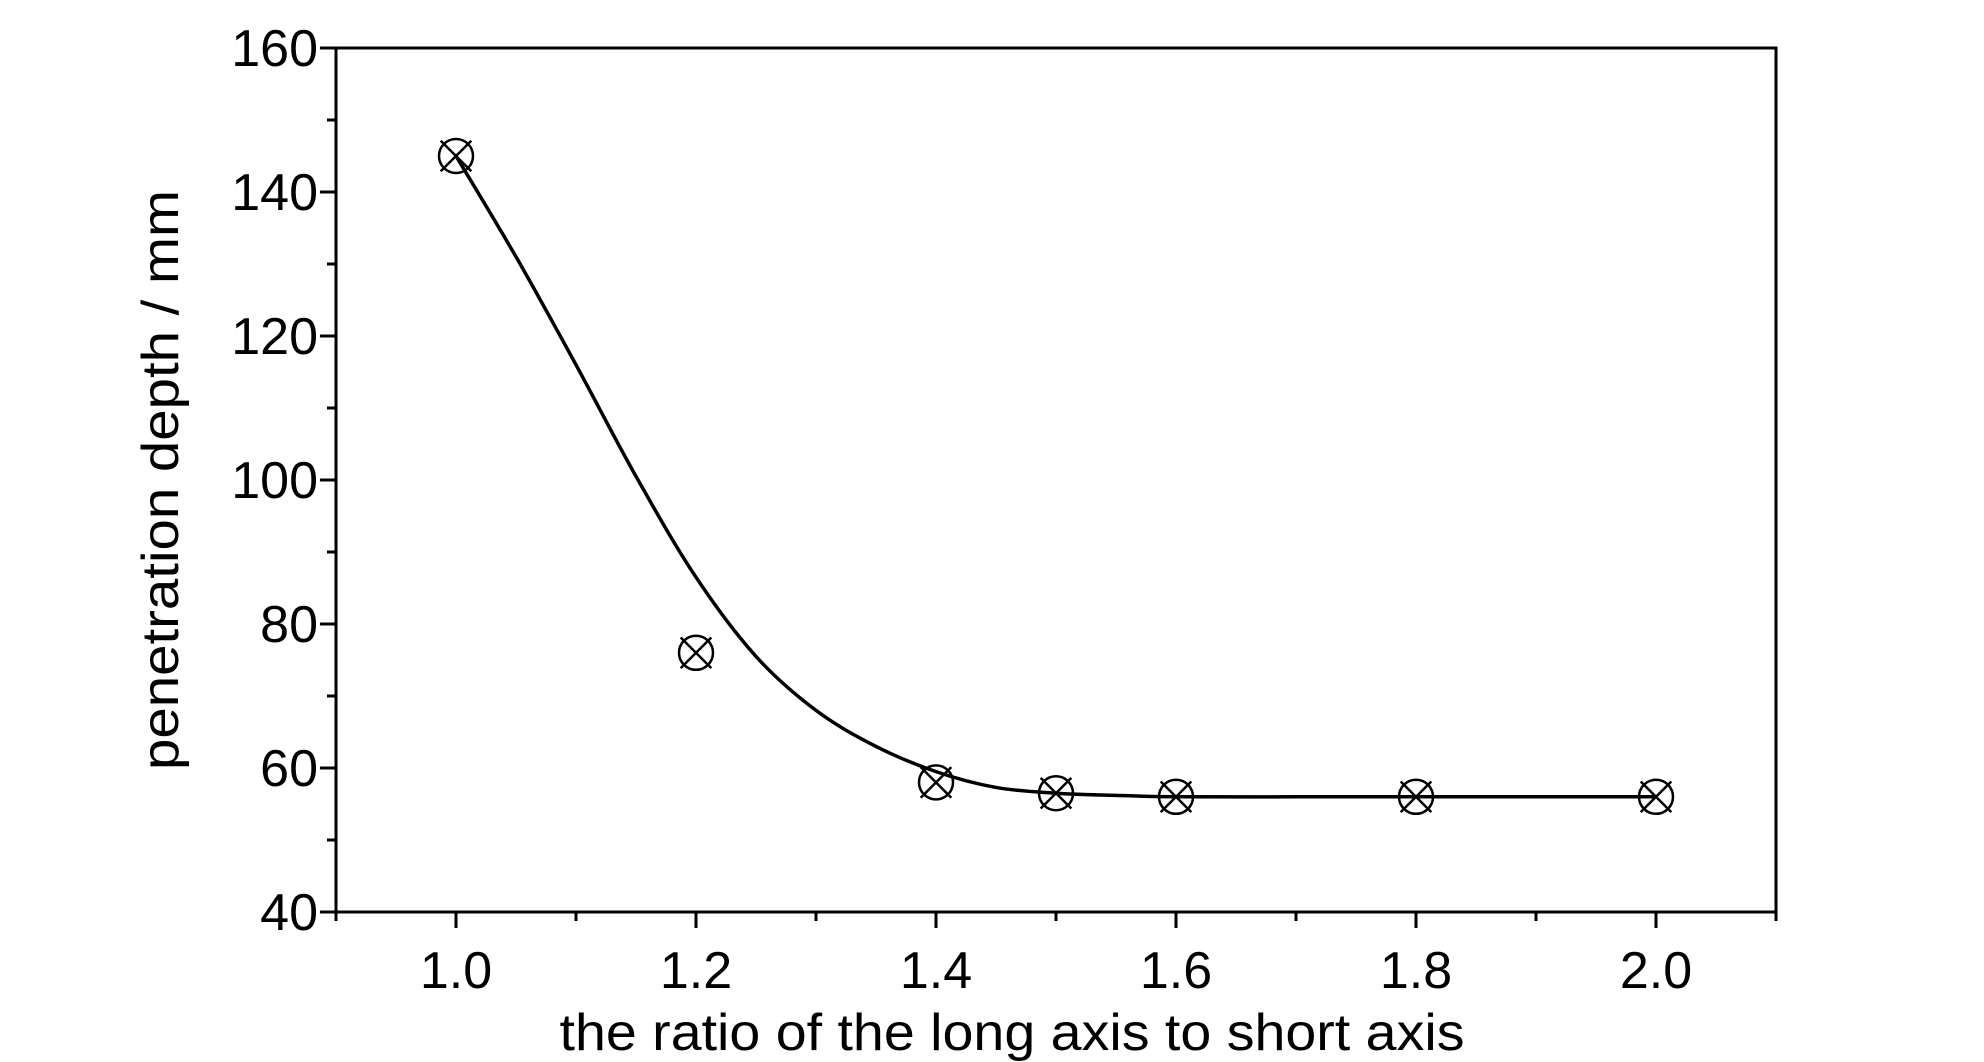 The height and width of the screenshot is (1062, 1984). I want to click on x-tick-label: 1.8, so click(1416, 971).